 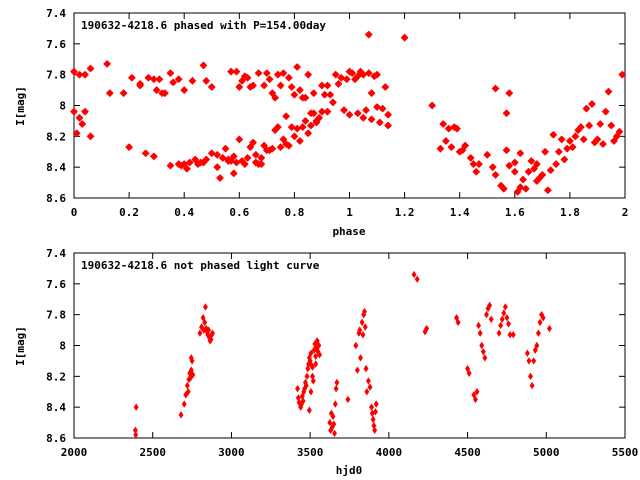 I want to click on y-tick-label: 8.4, so click(x=56, y=407).